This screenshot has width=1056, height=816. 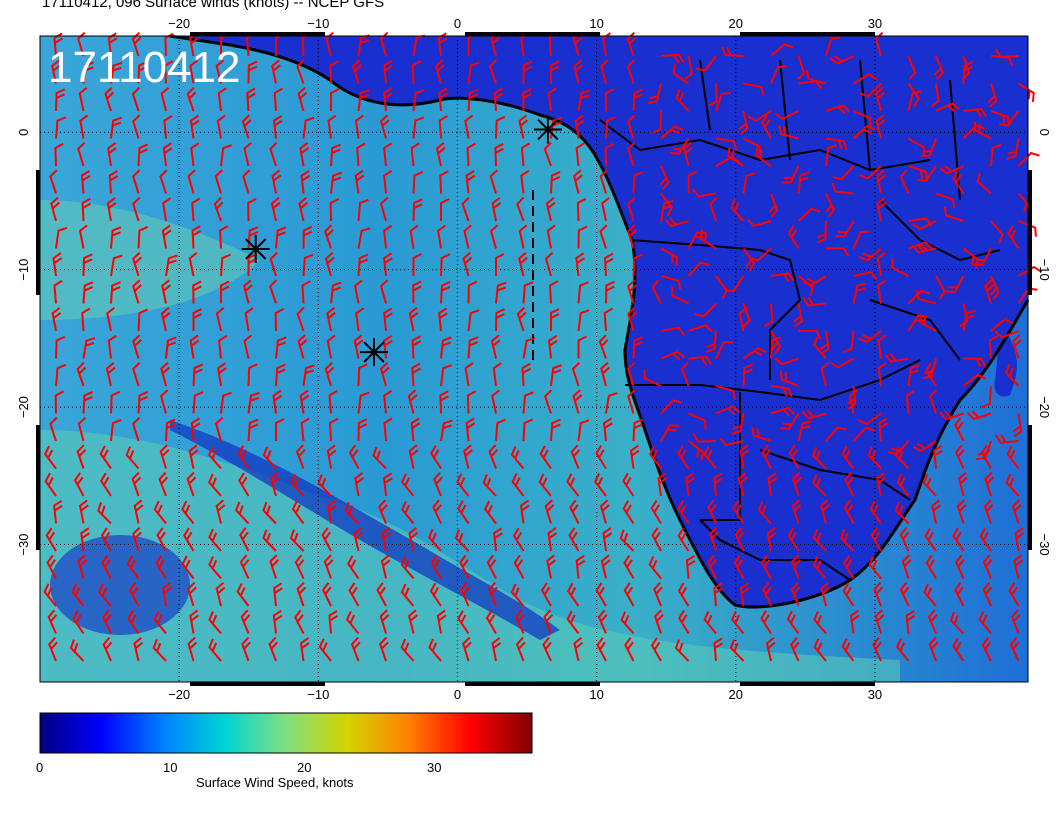 What do you see at coordinates (318, 694) in the screenshot?
I see `lon-tick-label: −10` at bounding box center [318, 694].